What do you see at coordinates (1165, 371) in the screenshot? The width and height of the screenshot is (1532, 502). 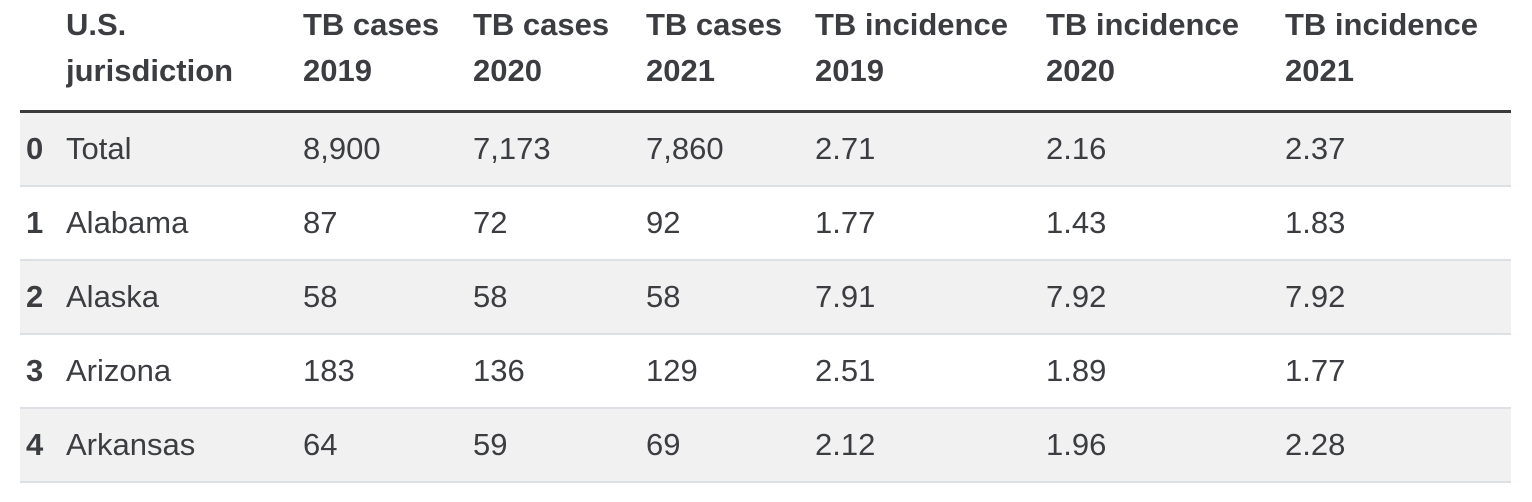 I see `cell-tb-incidence-2020: 1.89` at bounding box center [1165, 371].